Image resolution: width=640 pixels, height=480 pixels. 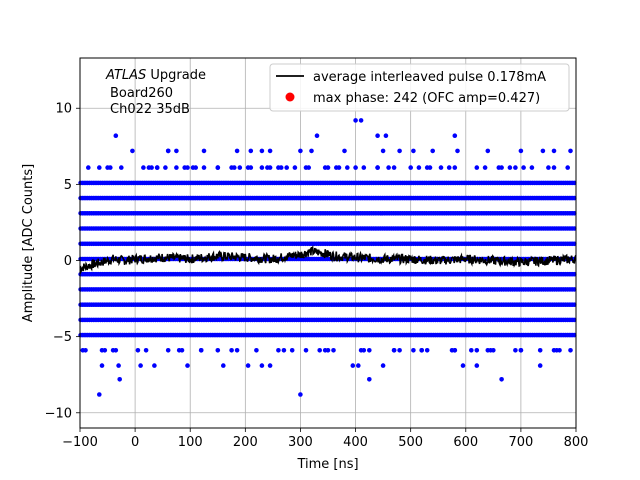 I want to click on legend-entry-average: average interleaved pulse 0.178mA, so click(x=429, y=77).